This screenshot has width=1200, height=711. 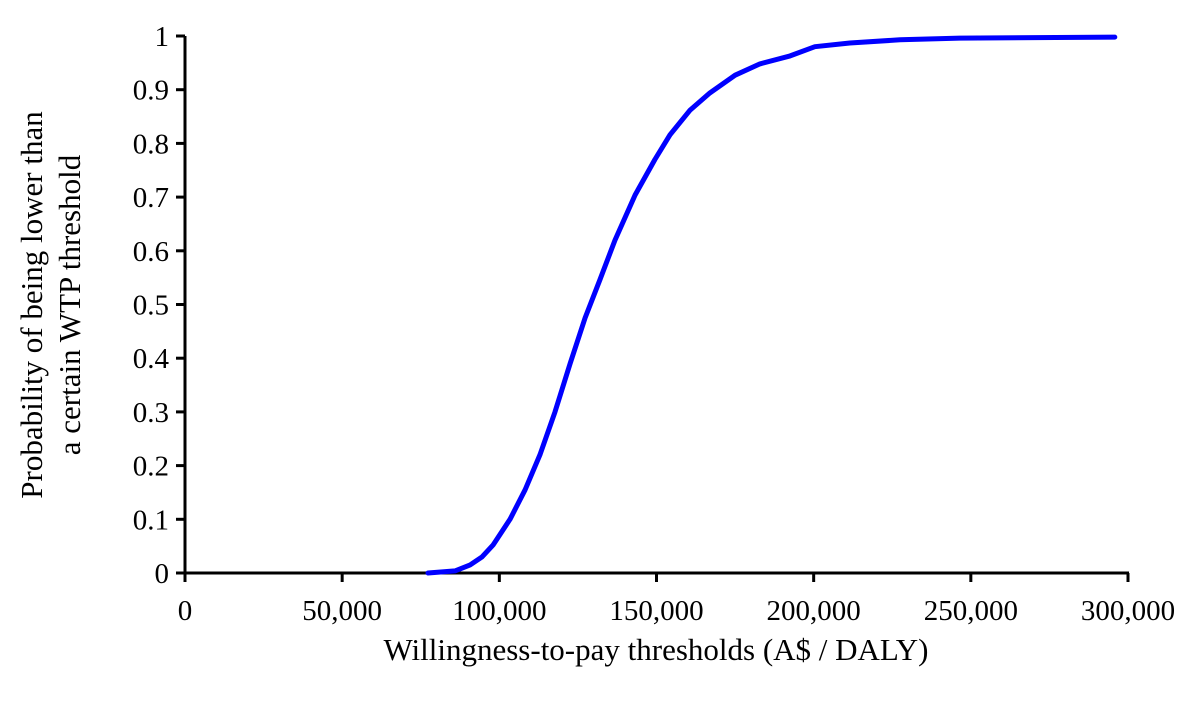 I want to click on x-tick-label: 250,000, so click(x=971, y=611).